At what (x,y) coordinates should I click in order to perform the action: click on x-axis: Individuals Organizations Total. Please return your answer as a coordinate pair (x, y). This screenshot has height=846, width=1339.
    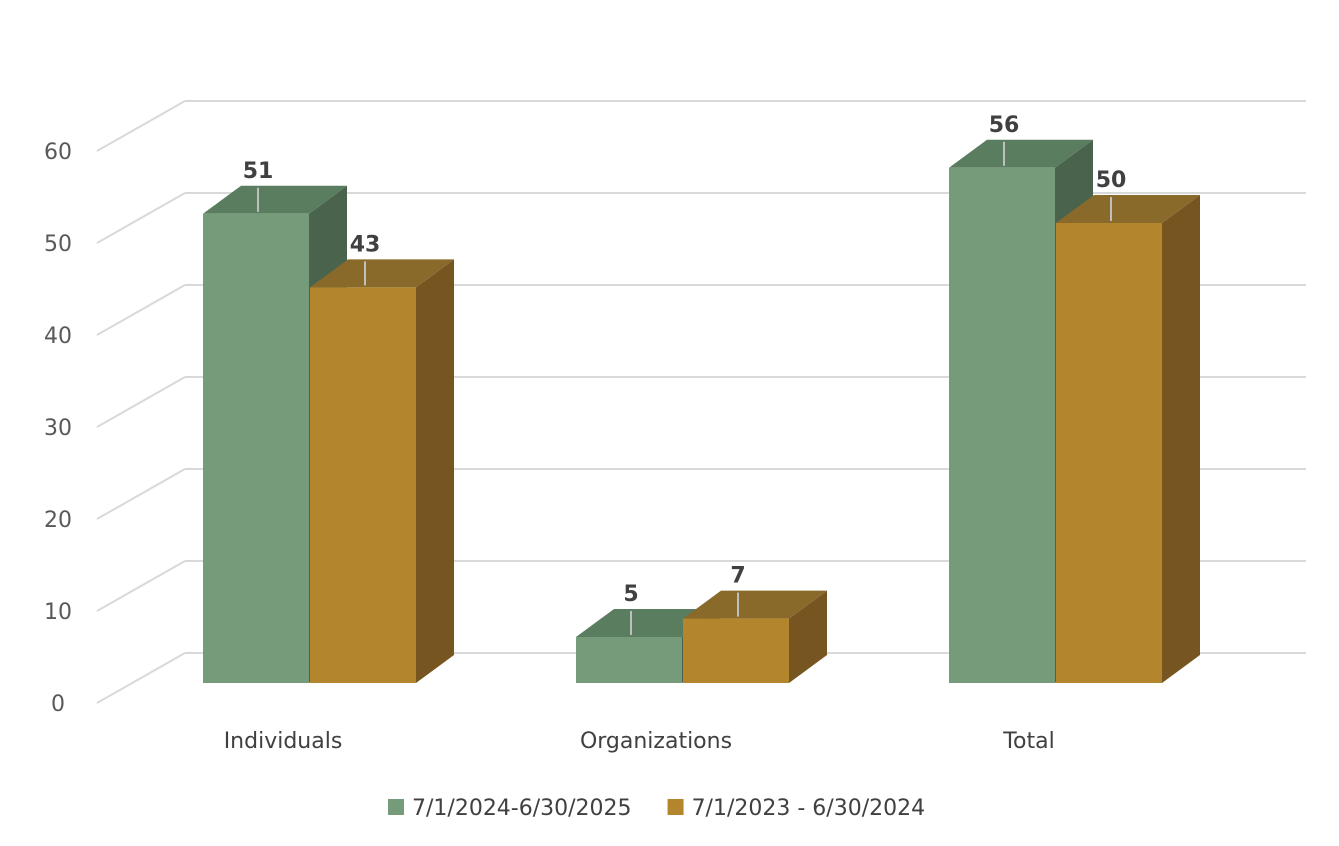
    Looking at the image, I should click on (639, 741).